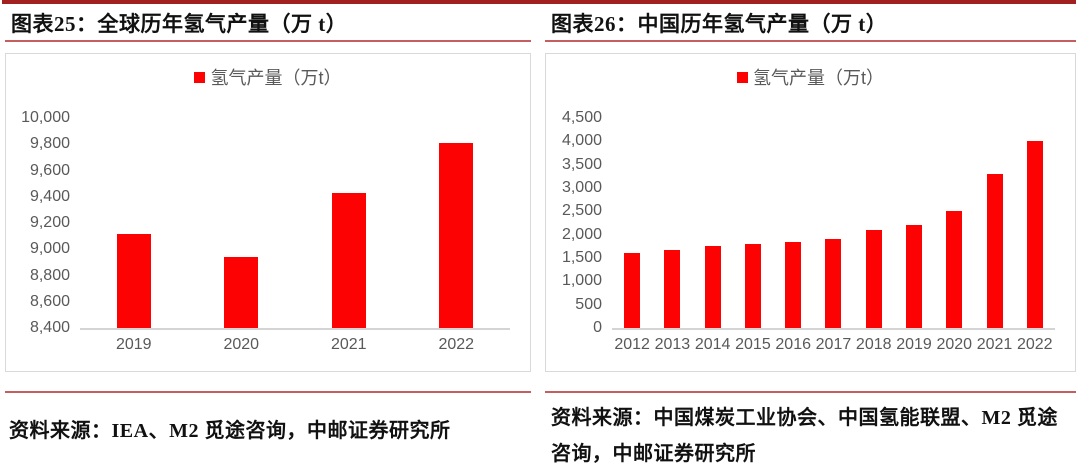 This screenshot has height=472, width=1080. I want to click on source-note-global: 资料来源：IEA、M2 觅途咨询，中邮证券研究所, so click(268, 417).